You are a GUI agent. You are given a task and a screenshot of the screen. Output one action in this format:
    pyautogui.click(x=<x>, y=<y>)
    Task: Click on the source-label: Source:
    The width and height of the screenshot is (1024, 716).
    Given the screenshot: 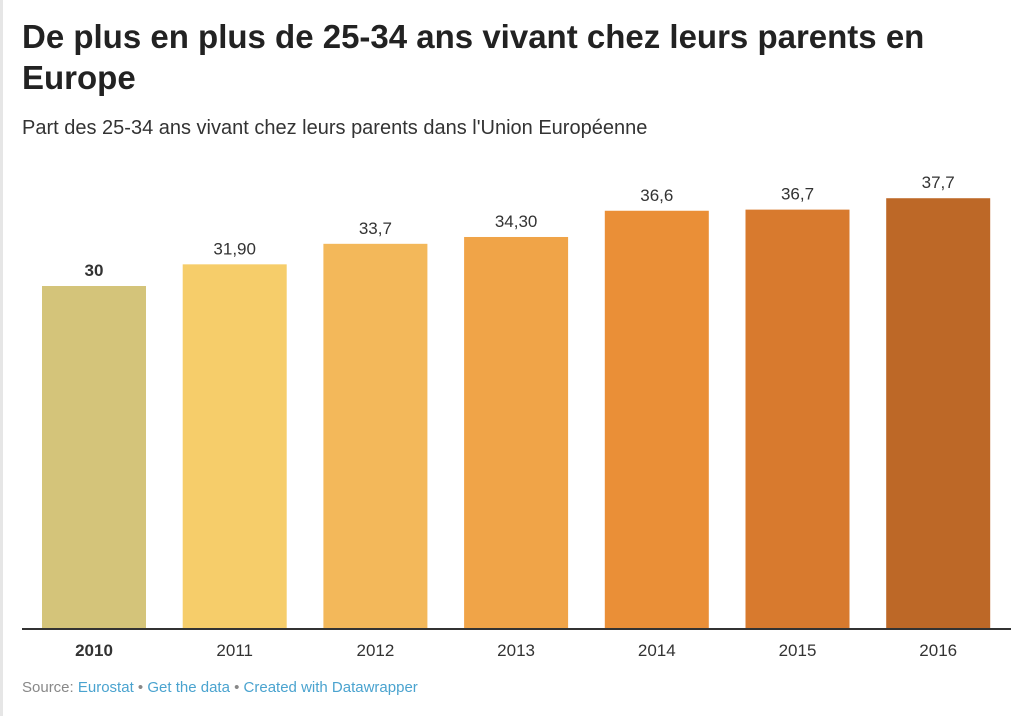 What is the action you would take?
    pyautogui.click(x=48, y=687)
    